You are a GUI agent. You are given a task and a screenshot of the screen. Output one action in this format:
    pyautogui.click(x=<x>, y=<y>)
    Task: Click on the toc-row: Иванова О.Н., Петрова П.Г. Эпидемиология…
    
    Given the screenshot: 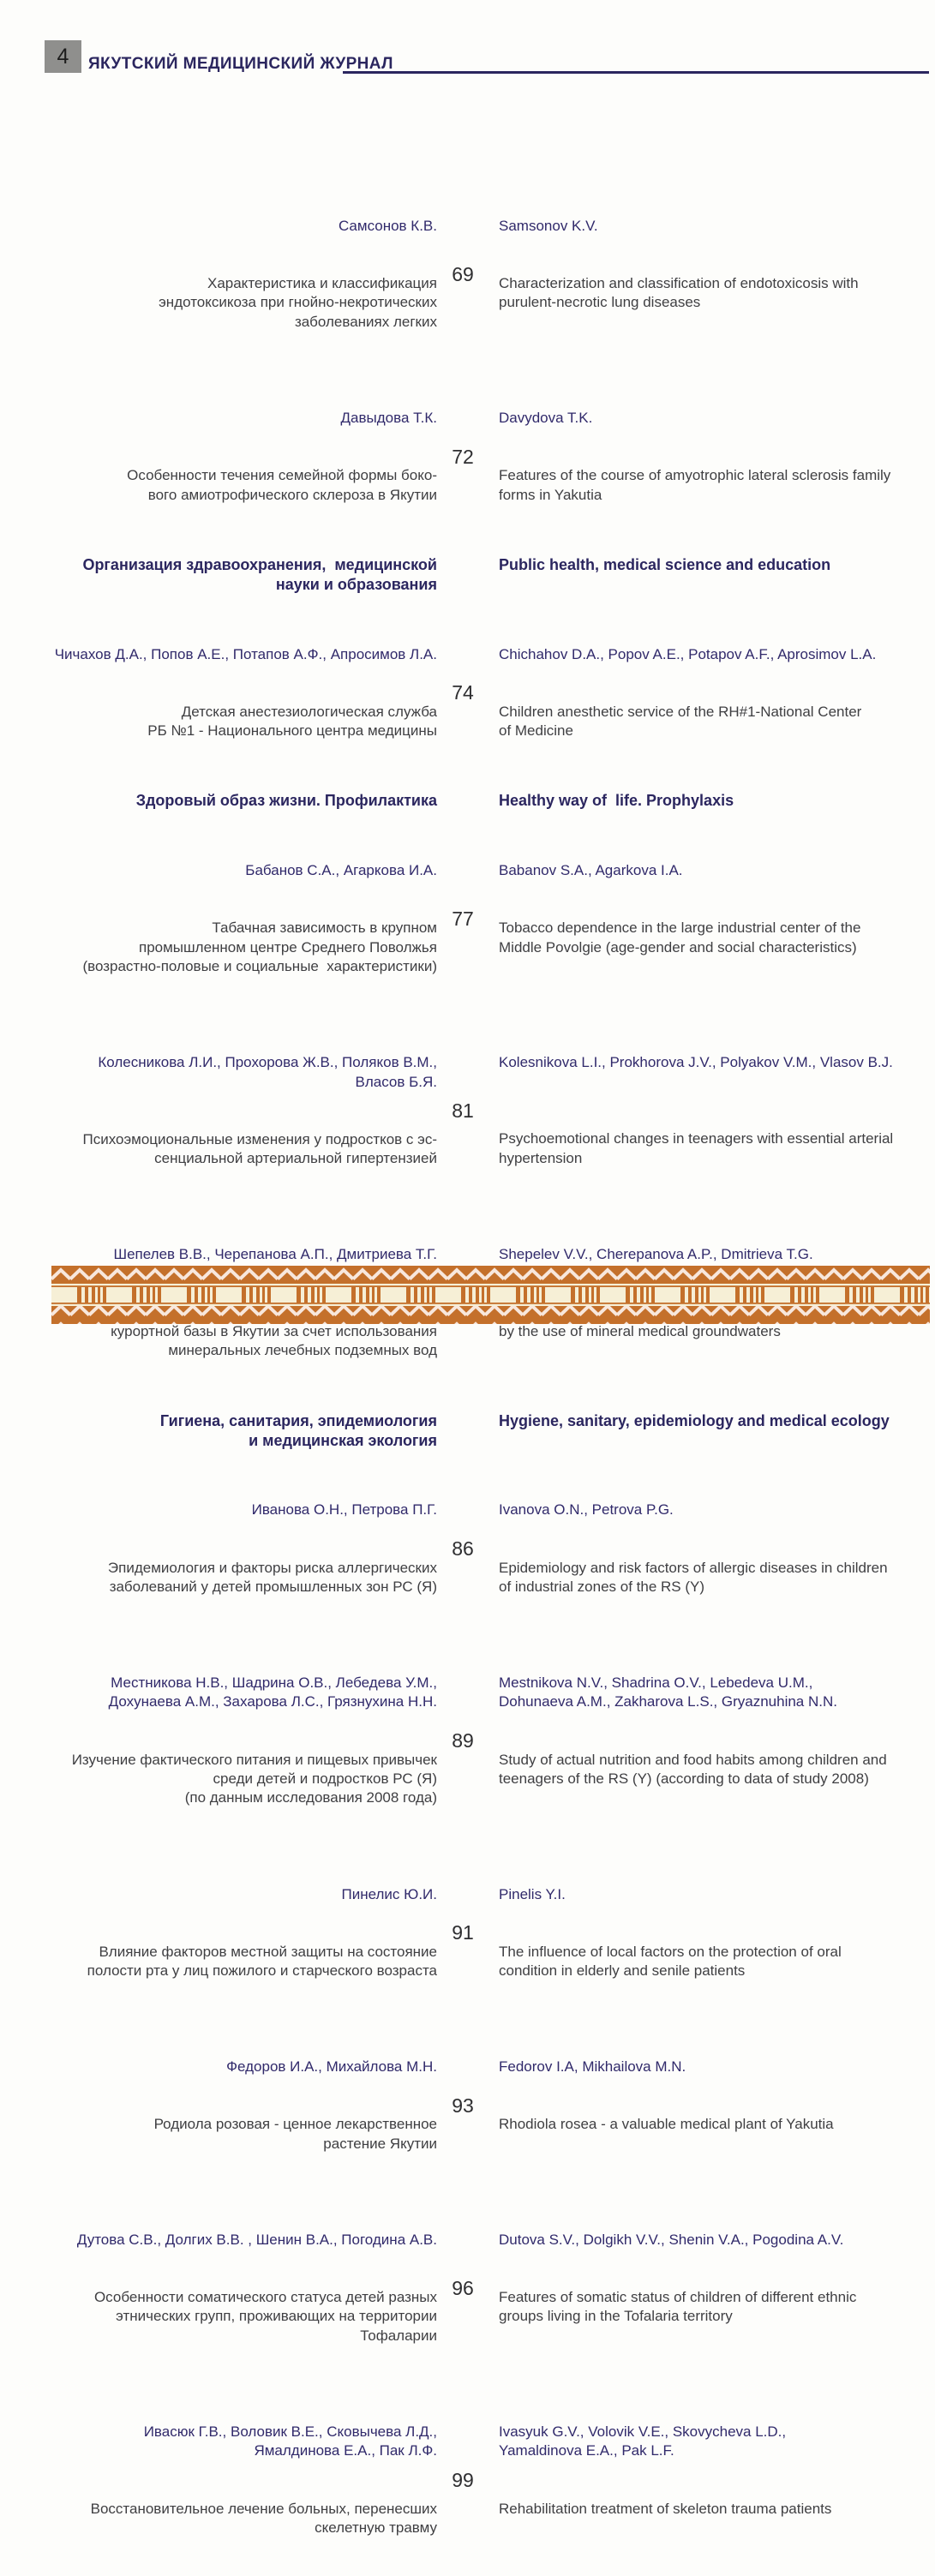 What is the action you would take?
    pyautogui.click(x=490, y=1549)
    